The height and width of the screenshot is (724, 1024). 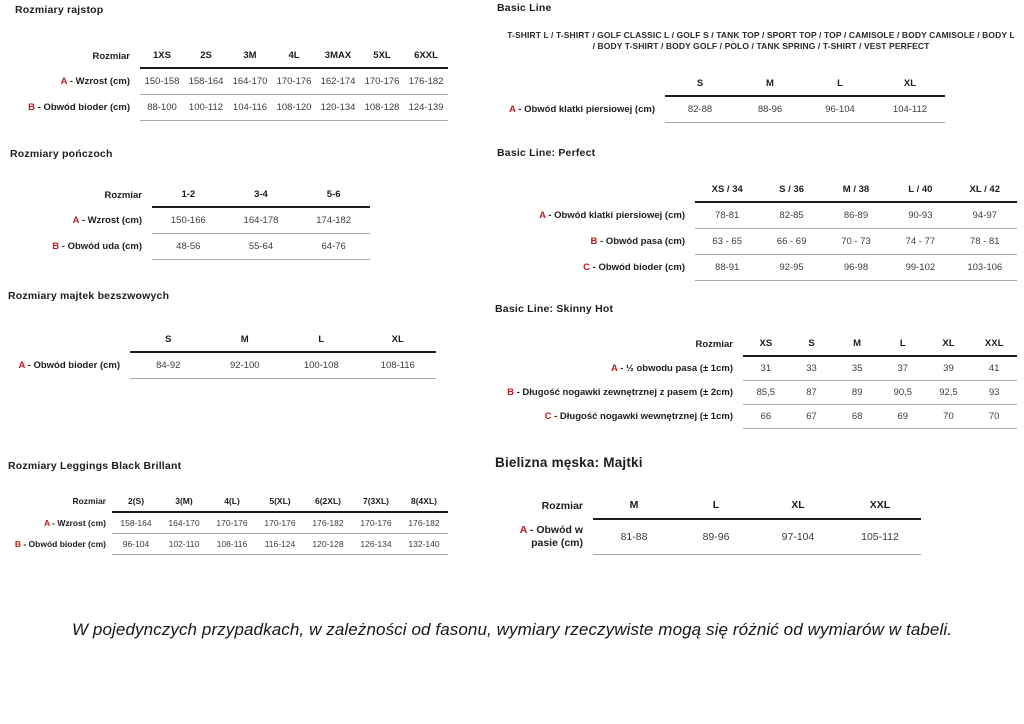 What do you see at coordinates (634, 537) in the screenshot?
I see `size-value: 81-88` at bounding box center [634, 537].